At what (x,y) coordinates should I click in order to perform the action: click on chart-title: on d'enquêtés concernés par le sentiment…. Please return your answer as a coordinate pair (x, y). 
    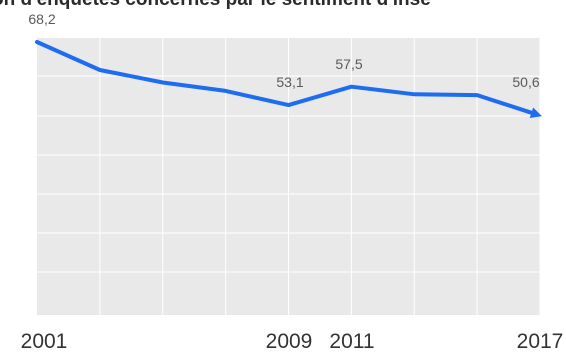
    Looking at the image, I should click on (215, 5).